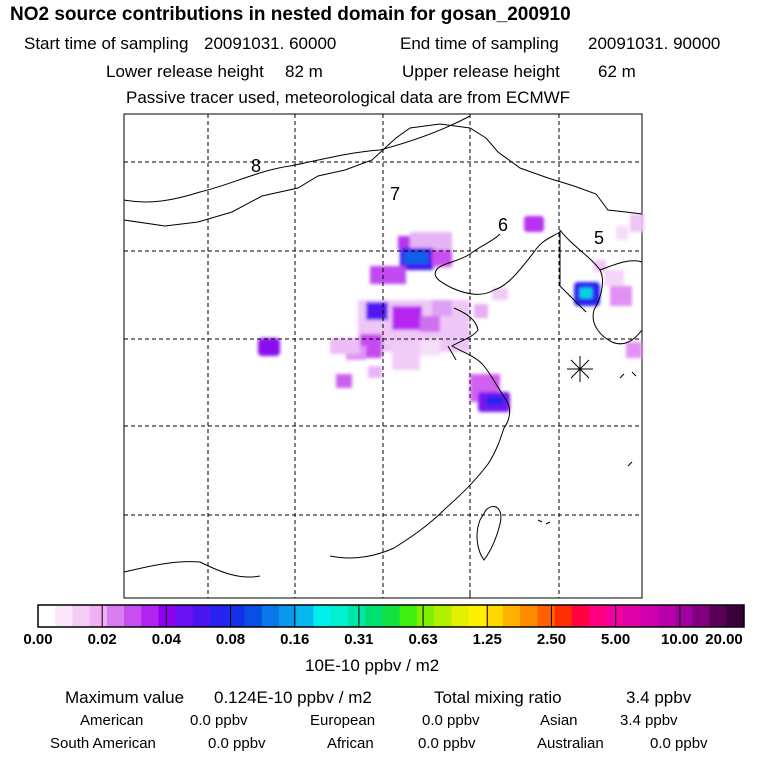 This screenshot has width=768, height=768. I want to click on upper-height-value: 62 m, so click(617, 71).